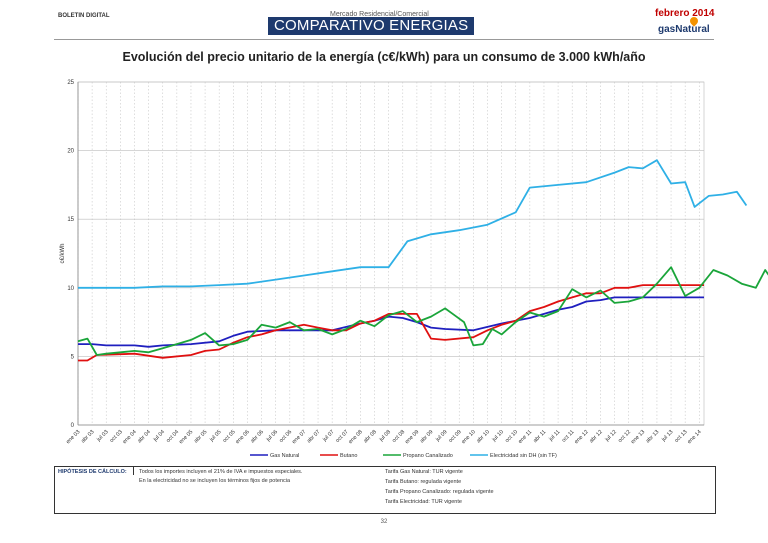  I want to click on x-tick-label: ene 03, so click(73, 437).